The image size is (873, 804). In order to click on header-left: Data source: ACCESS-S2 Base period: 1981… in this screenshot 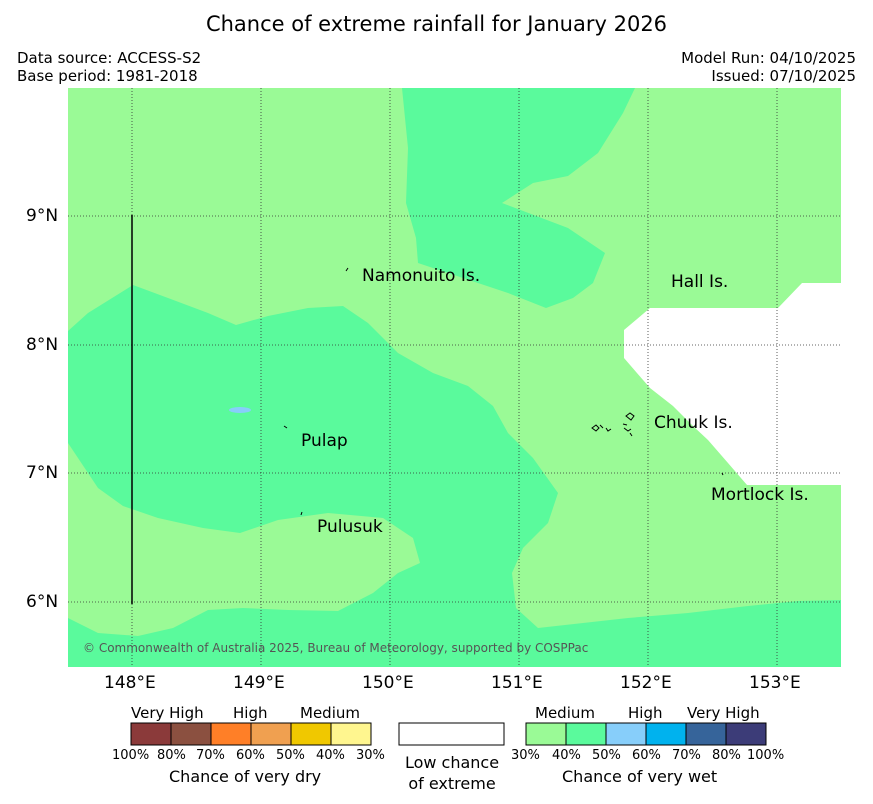, I will do `click(109, 67)`.